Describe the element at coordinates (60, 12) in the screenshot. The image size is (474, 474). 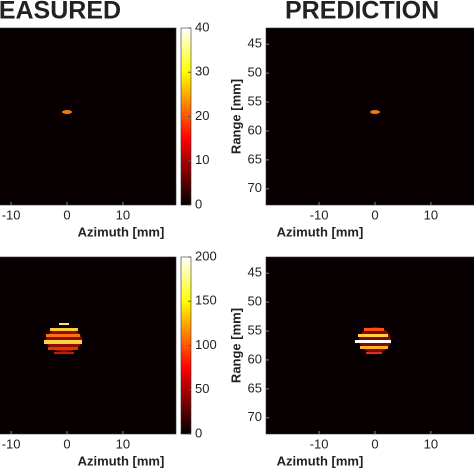
I see `panel-title: MEASURED` at that location.